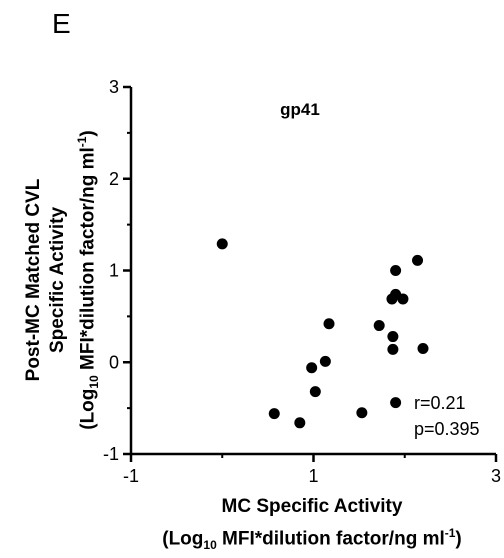 This screenshot has height=558, width=504. I want to click on y-tick-label: -1, so click(111, 454).